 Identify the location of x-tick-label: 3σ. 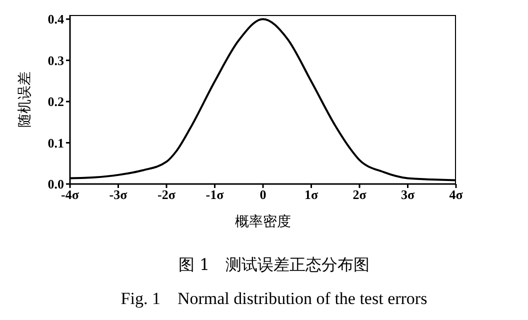
(407, 194).